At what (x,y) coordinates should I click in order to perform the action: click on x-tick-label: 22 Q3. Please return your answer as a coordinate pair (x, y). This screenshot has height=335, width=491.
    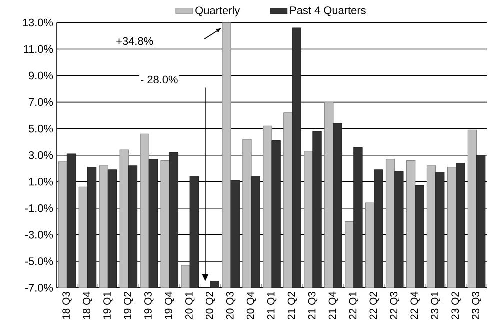
    Looking at the image, I should click on (395, 306).